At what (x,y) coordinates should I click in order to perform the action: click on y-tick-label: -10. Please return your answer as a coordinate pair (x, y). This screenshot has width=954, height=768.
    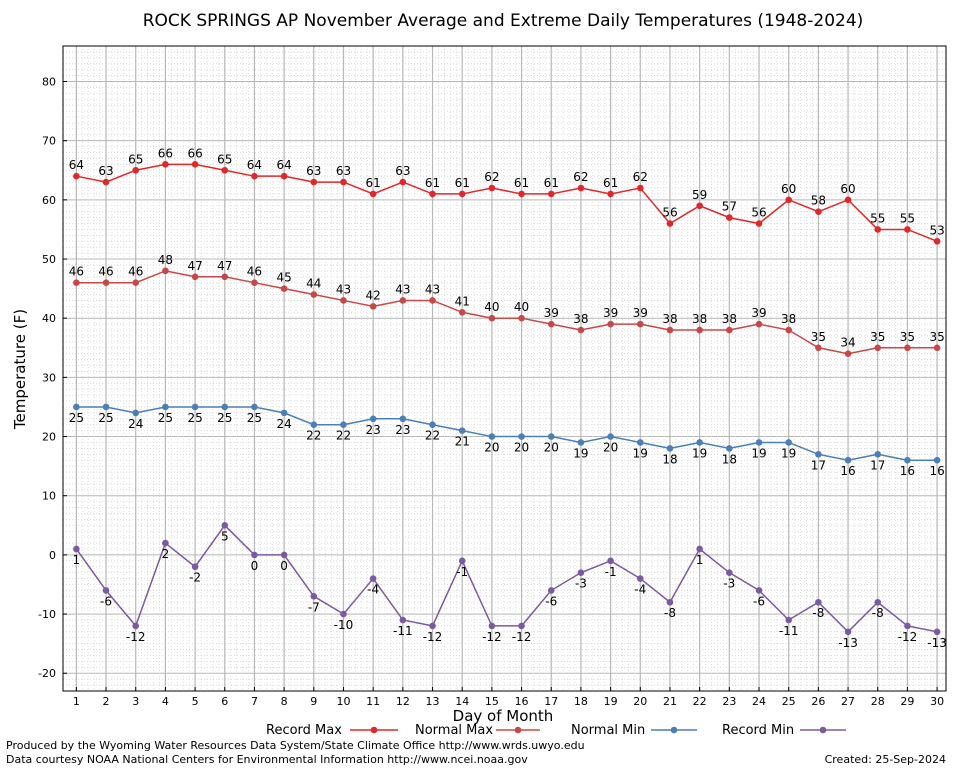
    Looking at the image, I should click on (47, 614).